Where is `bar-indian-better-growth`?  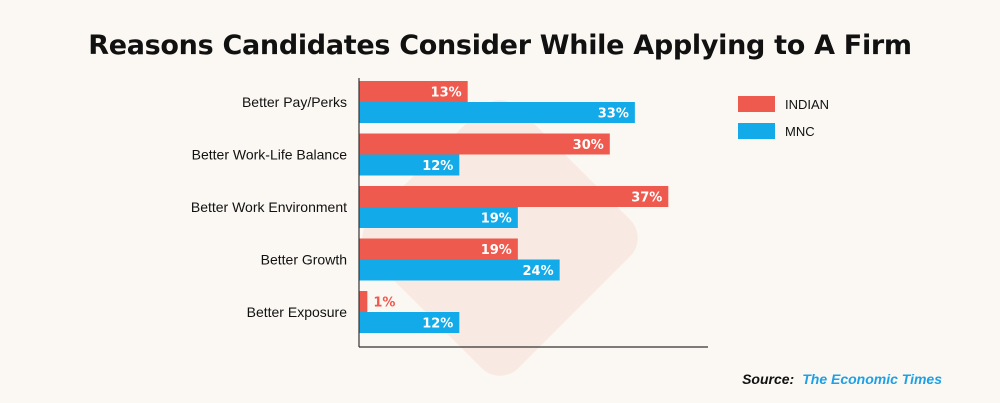 bar-indian-better-growth is located at coordinates (438, 249).